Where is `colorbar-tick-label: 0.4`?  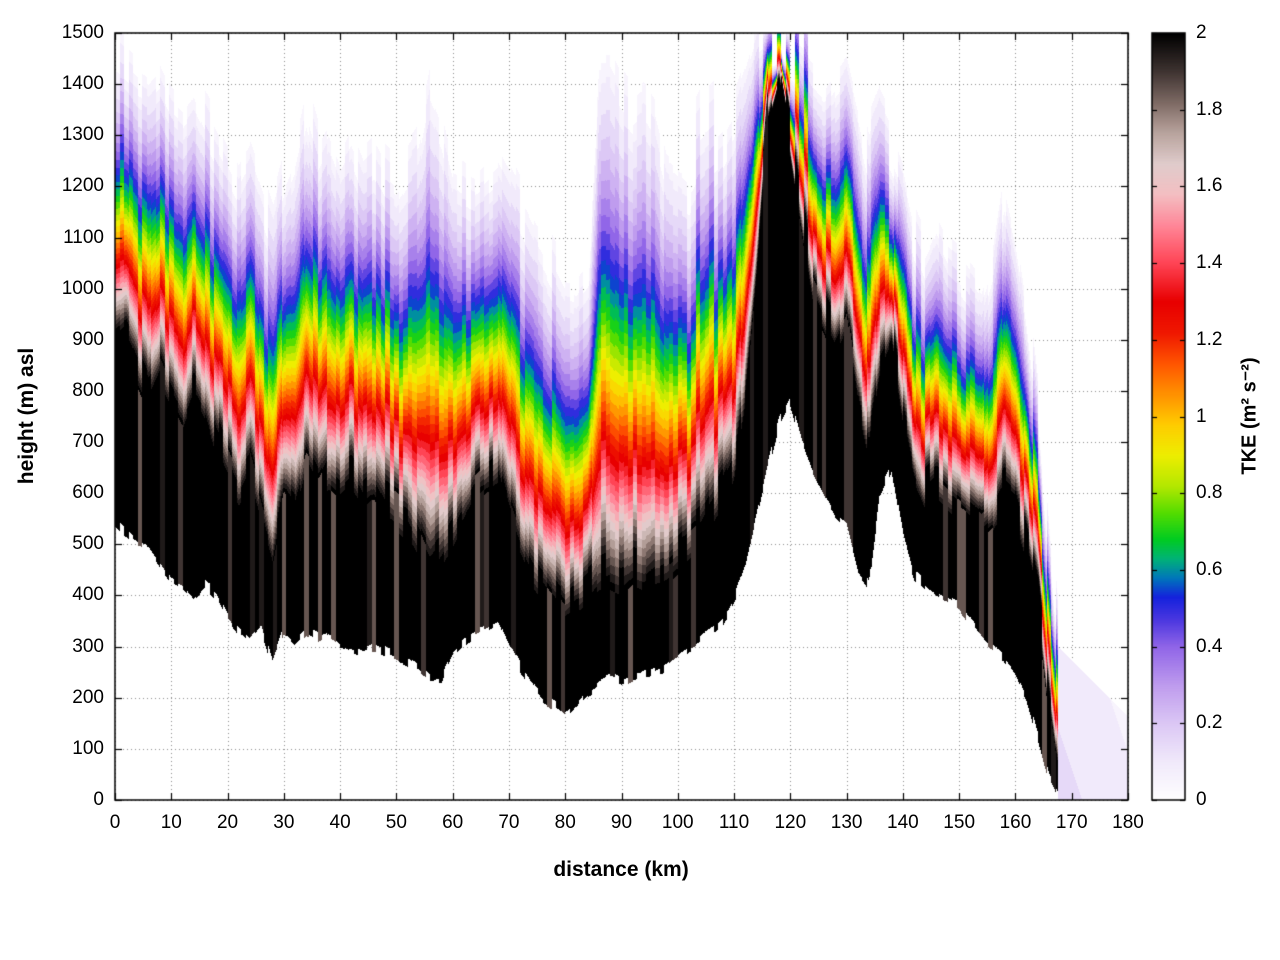 colorbar-tick-label: 0.4 is located at coordinates (1209, 646).